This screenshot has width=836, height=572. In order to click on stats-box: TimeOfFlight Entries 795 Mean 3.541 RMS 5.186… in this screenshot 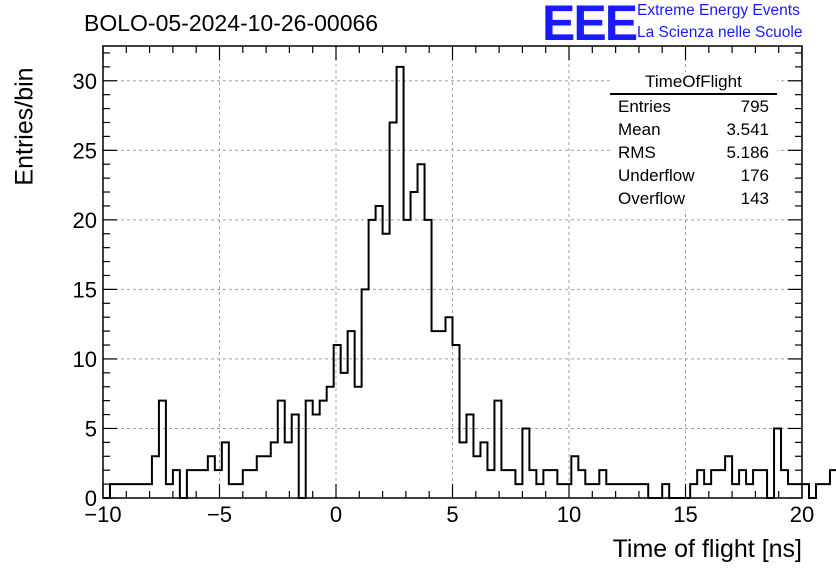, I will do `click(693, 141)`.